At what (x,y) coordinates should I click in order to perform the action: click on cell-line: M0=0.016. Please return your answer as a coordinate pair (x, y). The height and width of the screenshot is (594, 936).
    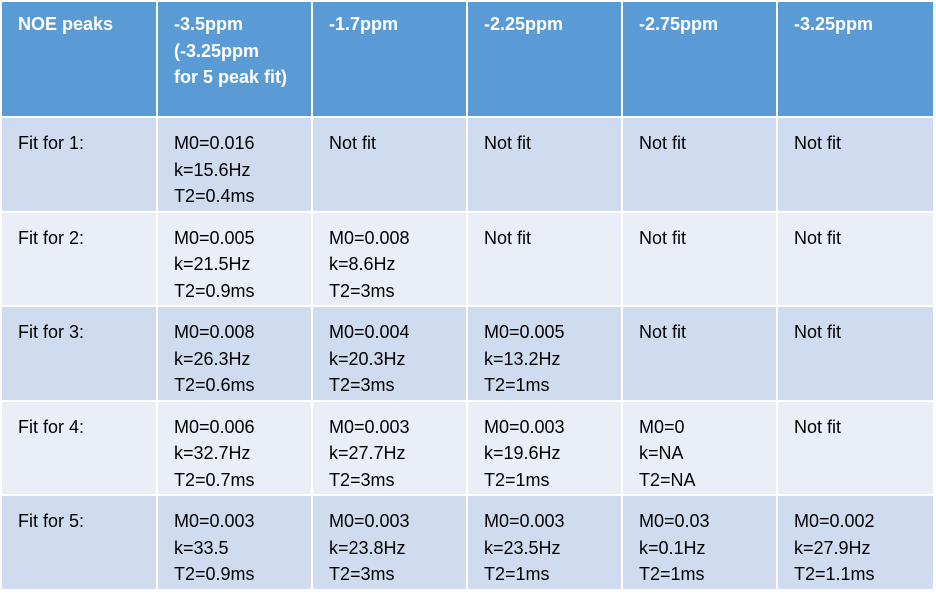
    Looking at the image, I should click on (214, 143).